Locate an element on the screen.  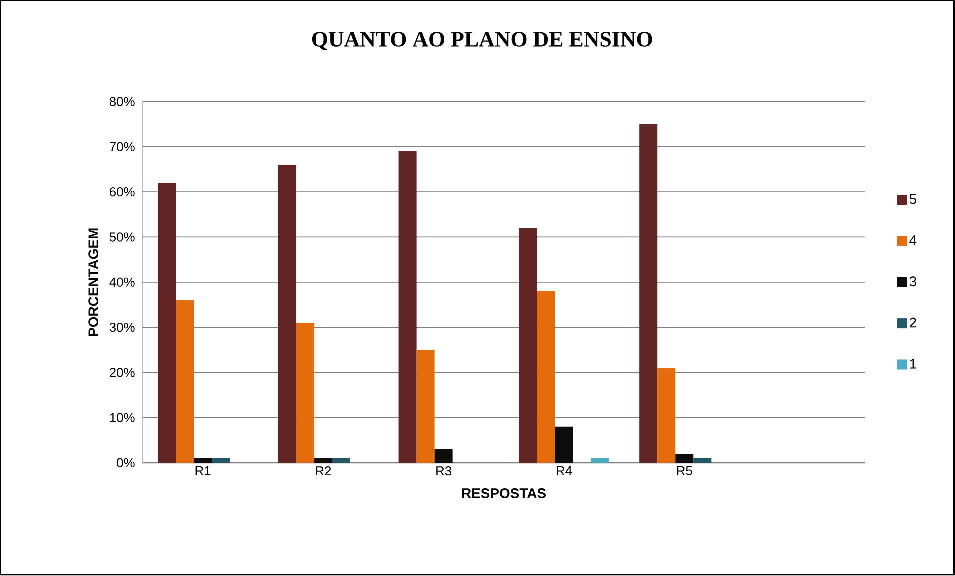
y-tick-label: 0% is located at coordinates (126, 463).